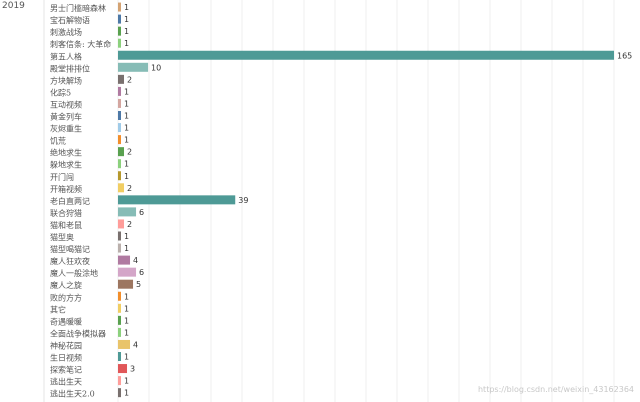 This screenshot has height=402, width=640. Describe the element at coordinates (66, 104) in the screenshot. I see `category-label: 互动视频` at that location.